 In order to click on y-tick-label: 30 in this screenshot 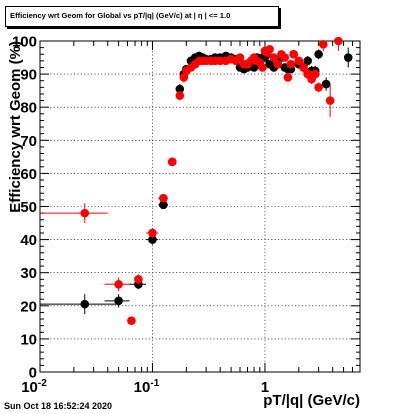, I will do `click(28, 273)`.